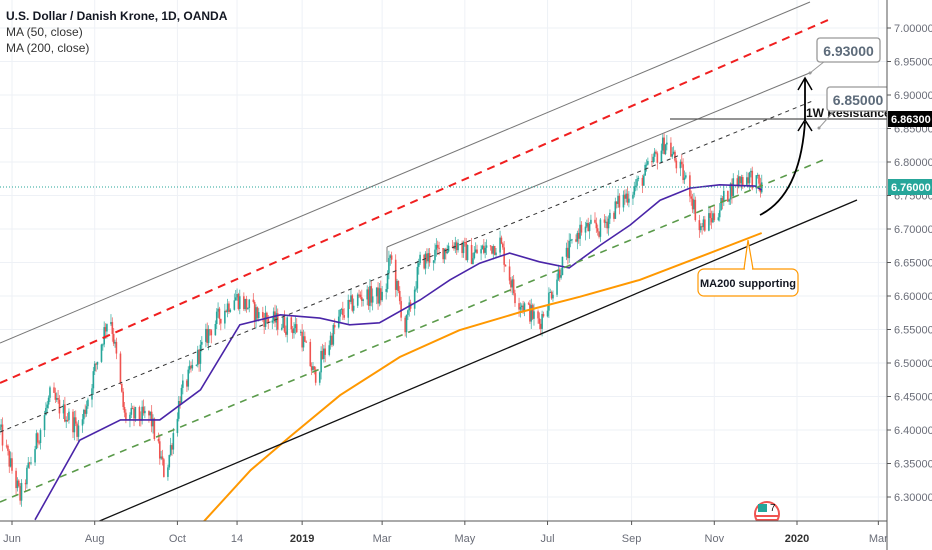 The height and width of the screenshot is (550, 932). I want to click on ma200-callout: MA200 supporting, so click(748, 268).